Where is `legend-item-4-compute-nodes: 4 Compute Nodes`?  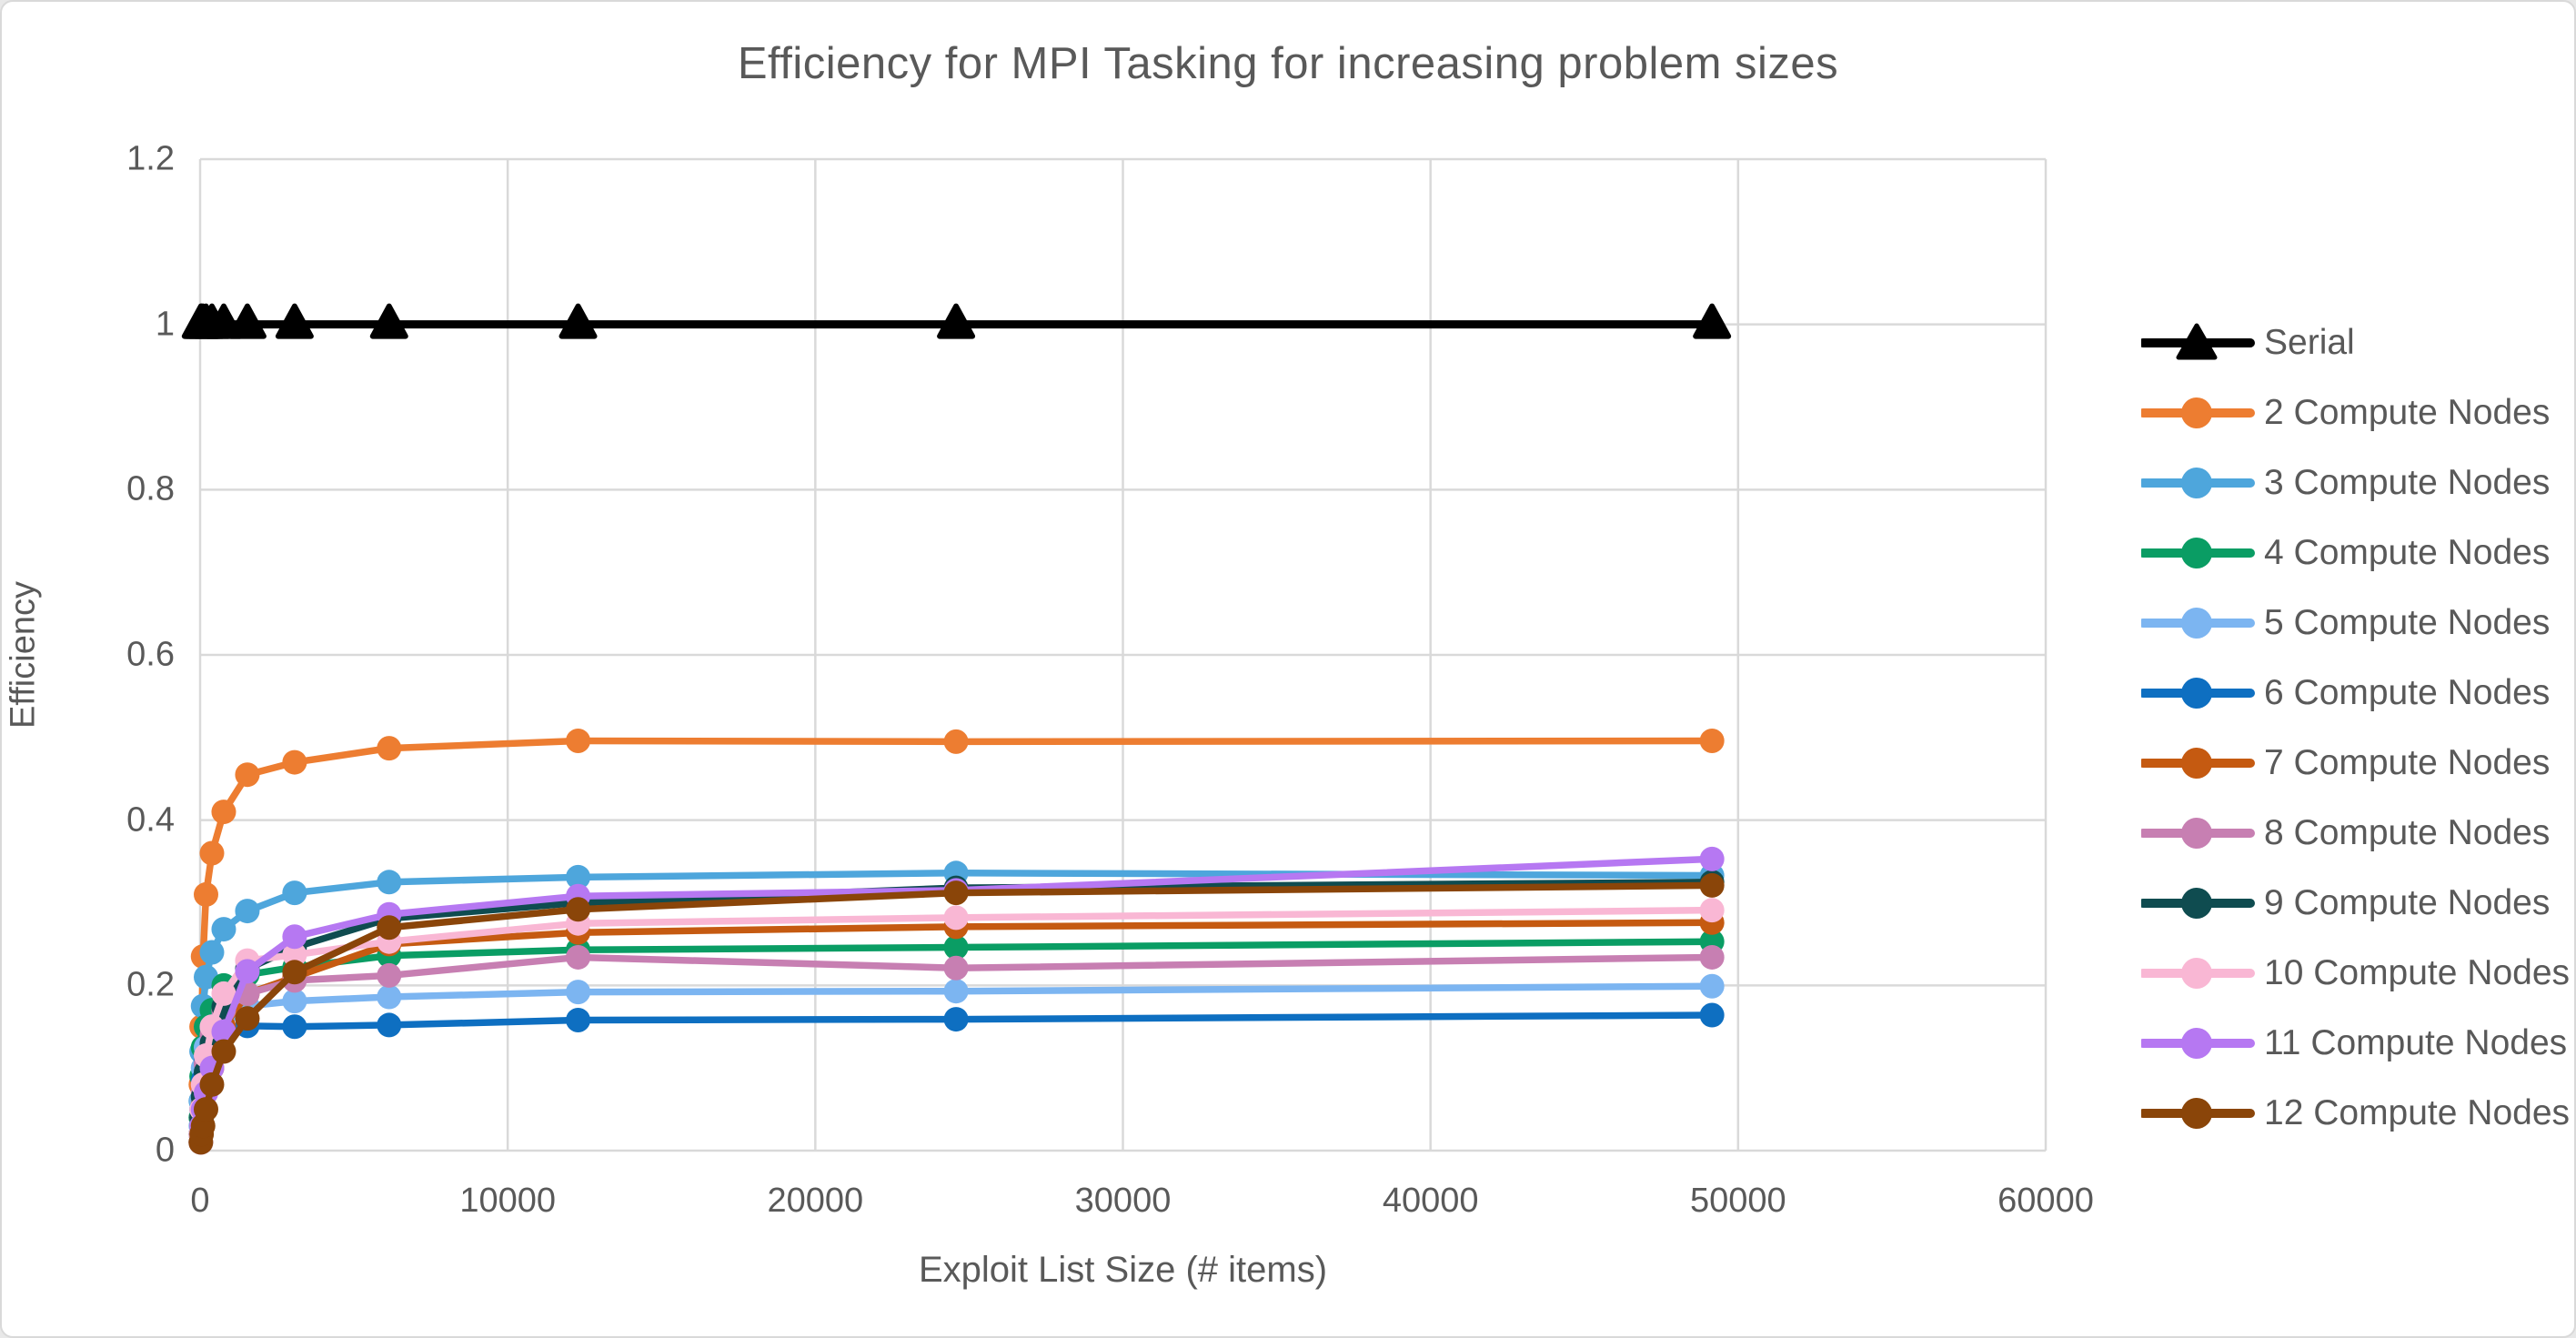 legend-item-4-compute-nodes: 4 Compute Nodes is located at coordinates (2355, 553).